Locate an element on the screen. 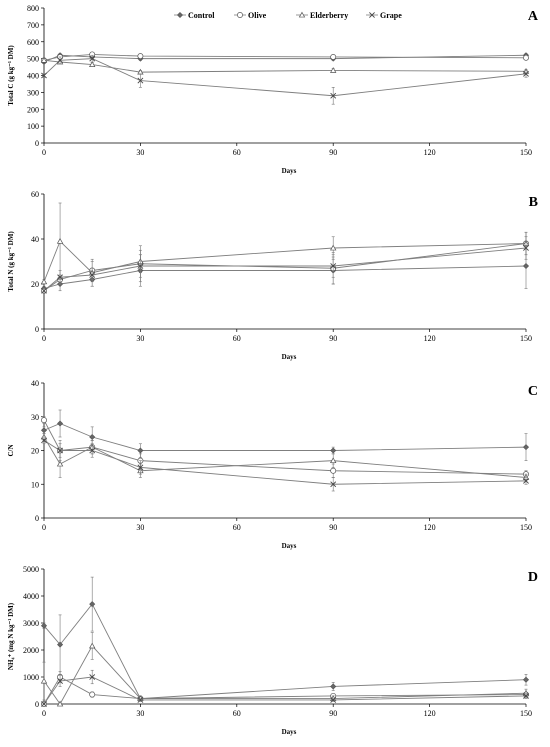 The height and width of the screenshot is (747, 550). y-tick-label: 20 is located at coordinates (35, 451).